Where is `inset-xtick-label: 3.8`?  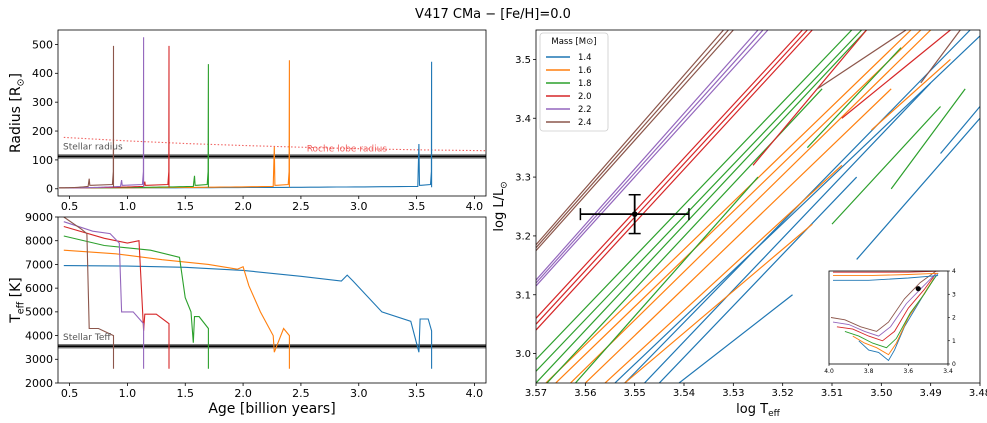 inset-xtick-label: 3.8 is located at coordinates (869, 371).